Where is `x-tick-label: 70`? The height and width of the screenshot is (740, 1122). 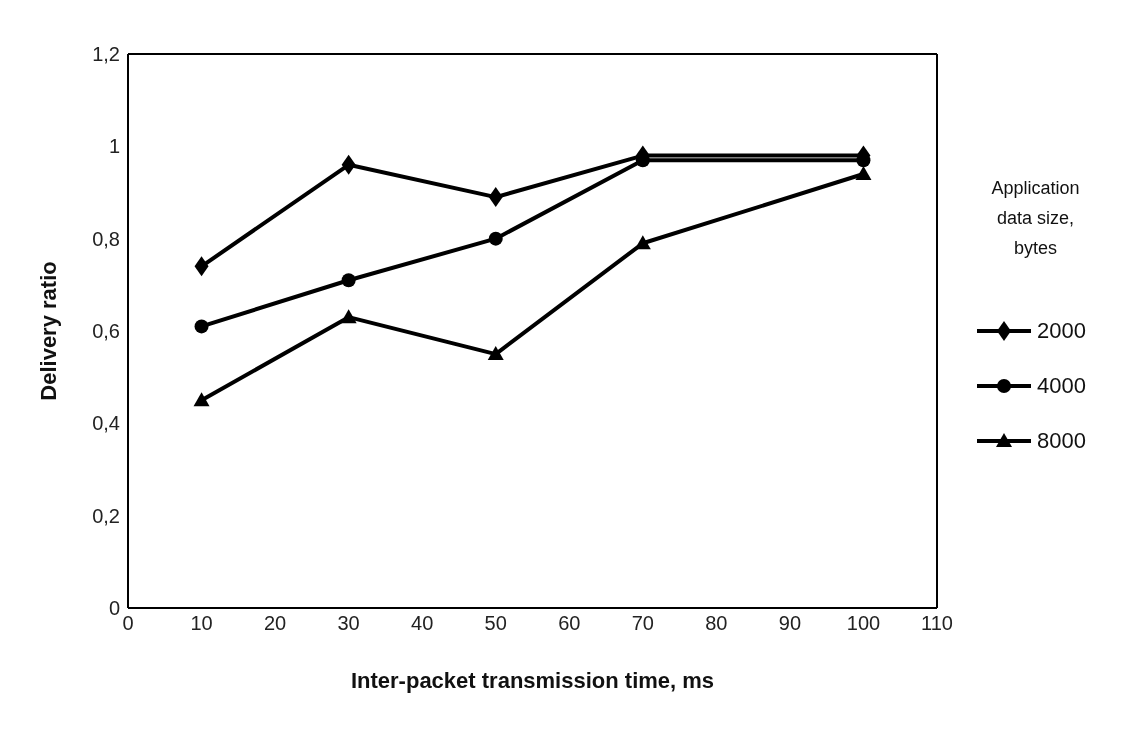 x-tick-label: 70 is located at coordinates (642, 623).